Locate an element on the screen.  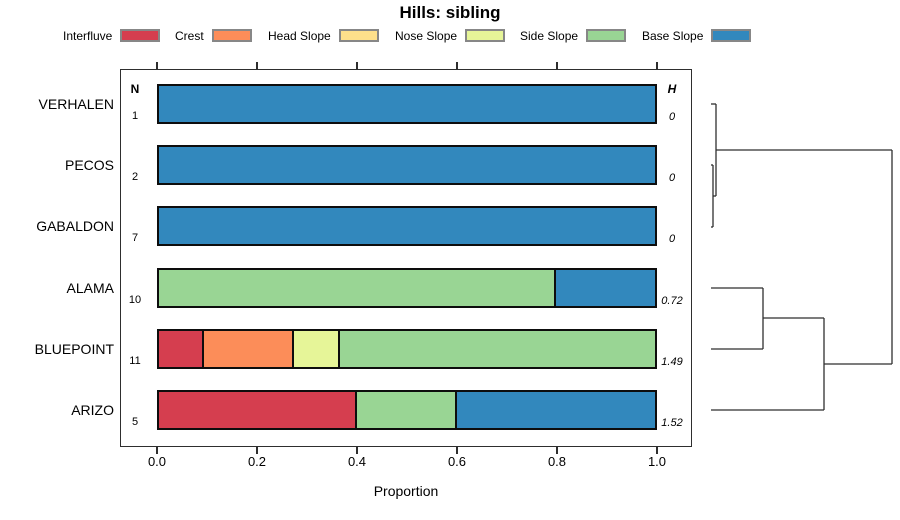
row-label: GABALDON is located at coordinates (75, 226).